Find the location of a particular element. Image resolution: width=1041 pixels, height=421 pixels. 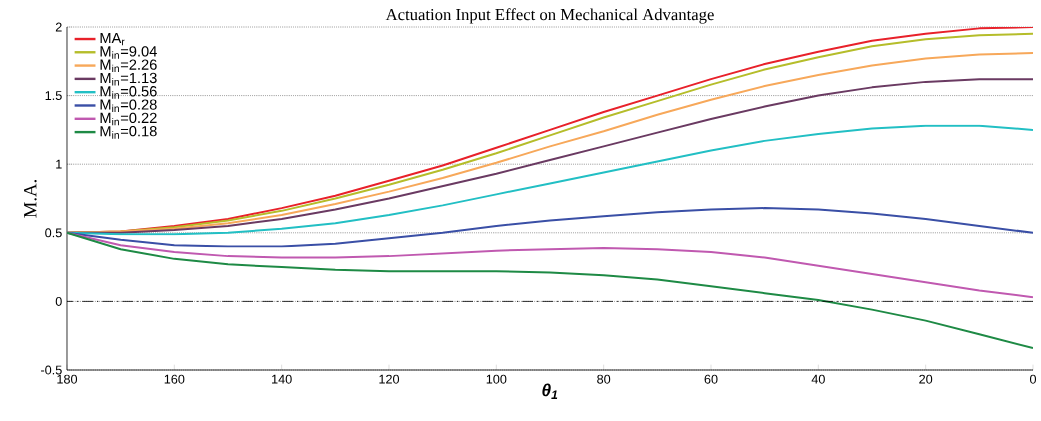

x-tick-label: 60 is located at coordinates (711, 379).